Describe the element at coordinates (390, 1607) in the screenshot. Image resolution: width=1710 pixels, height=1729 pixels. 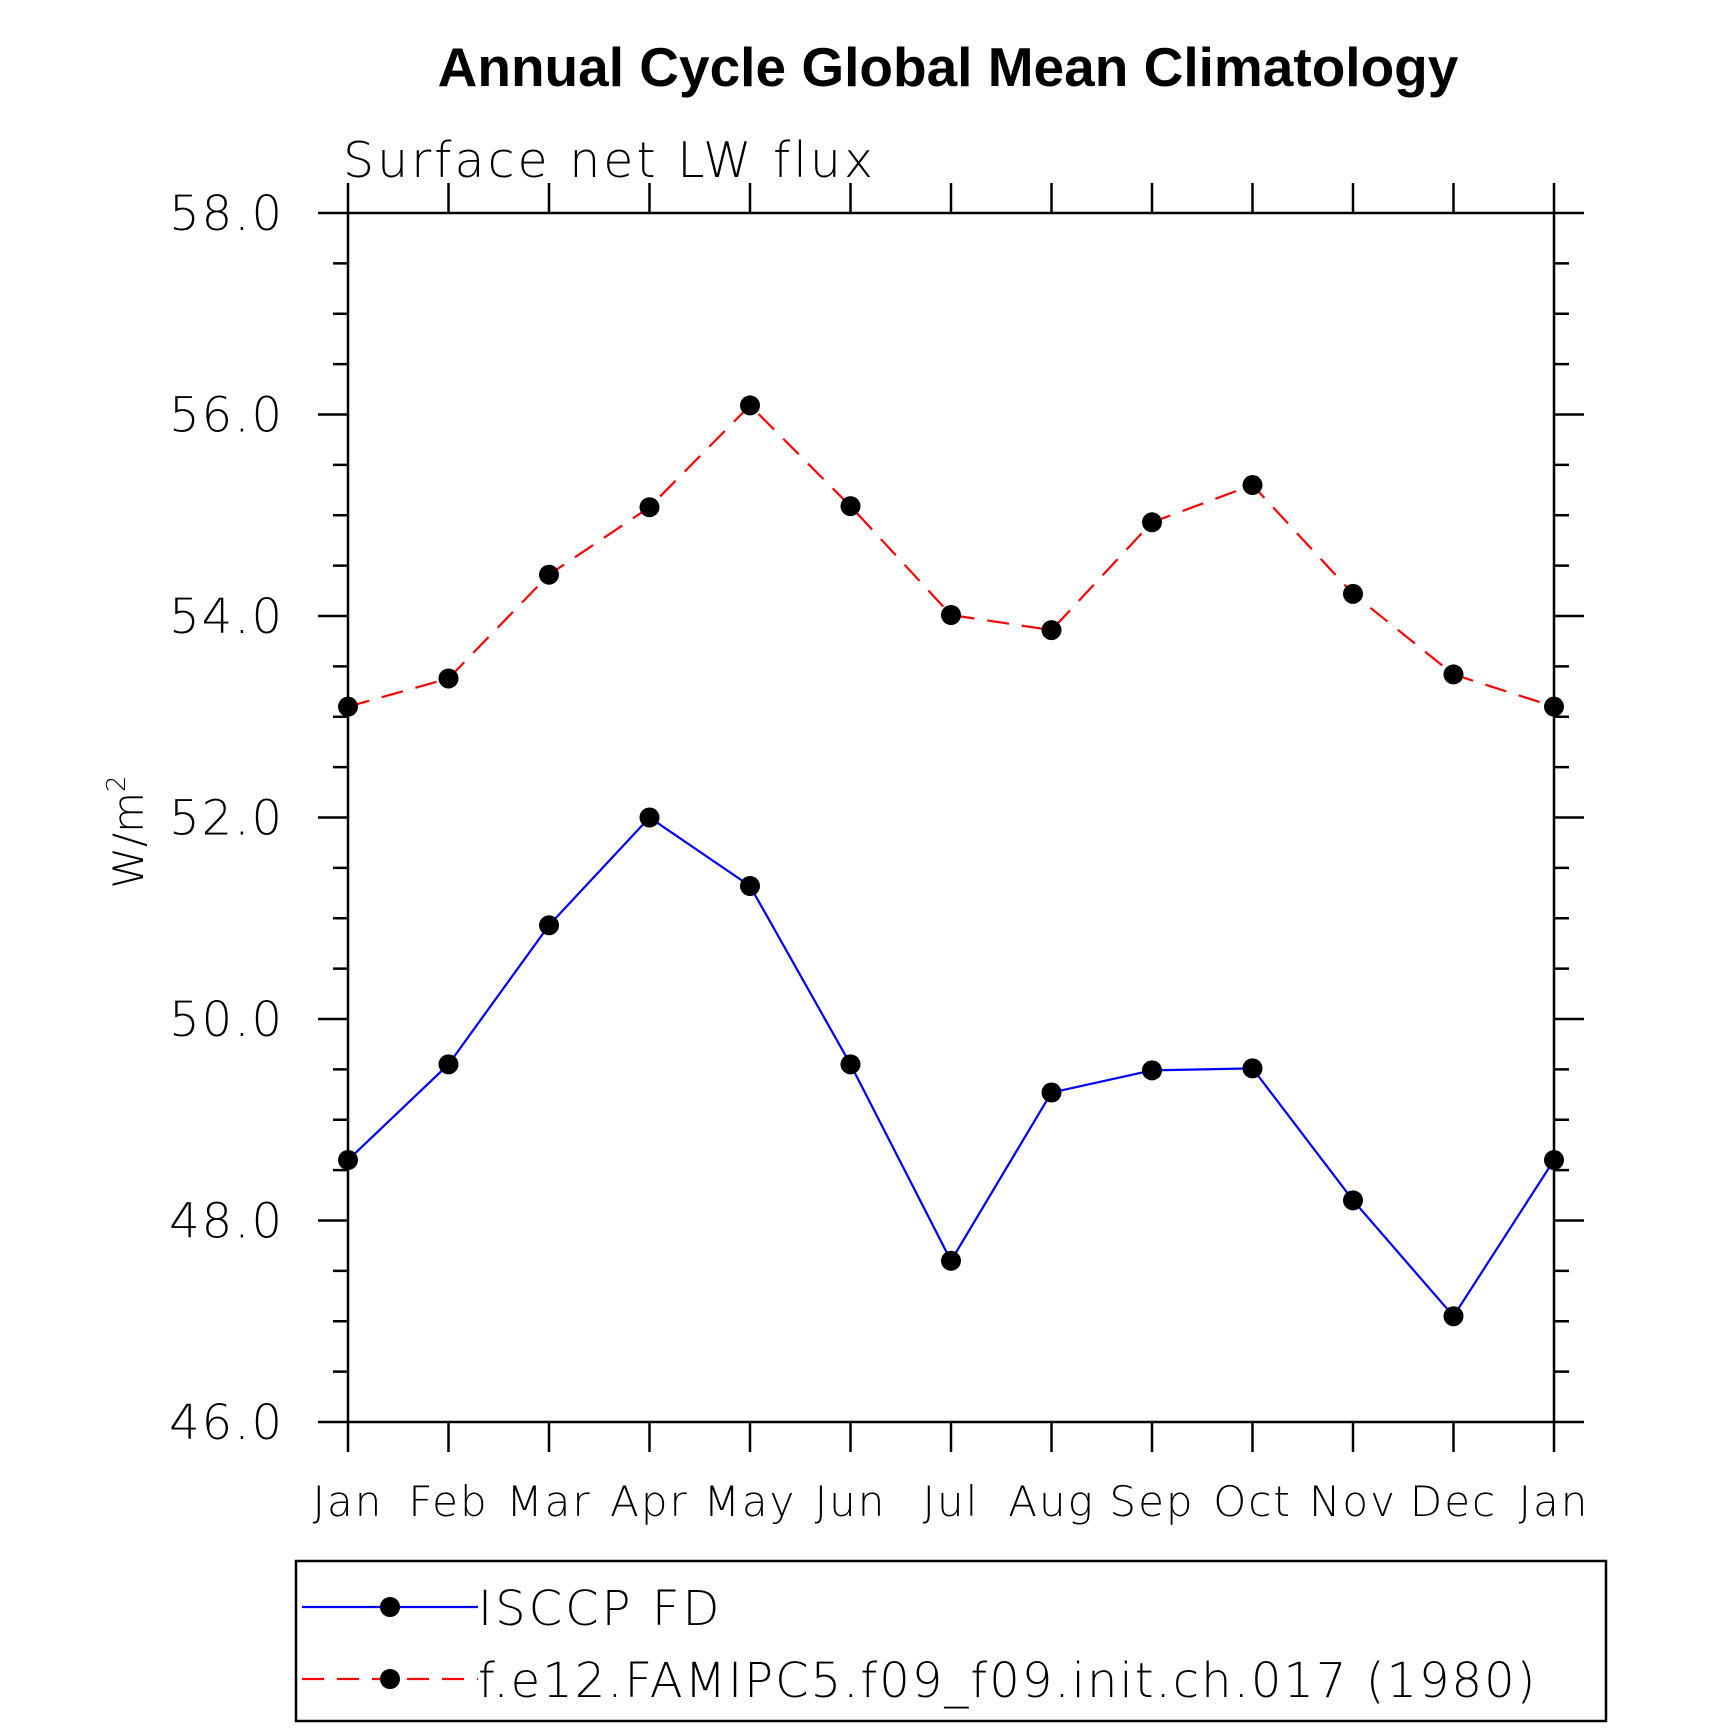
I see `legend-marker-isccp` at that location.